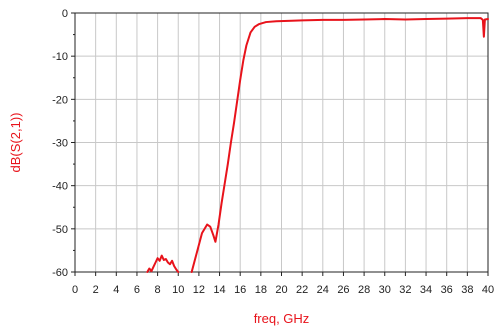  I want to click on y-tick-label: -50, so click(60, 230).